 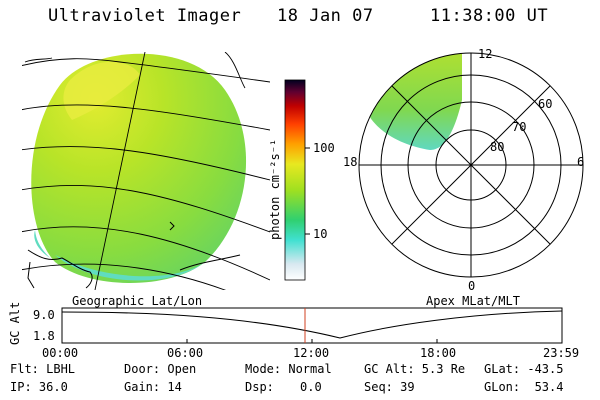 I want to click on flt-label: Flt: LBHL, so click(x=43, y=369).